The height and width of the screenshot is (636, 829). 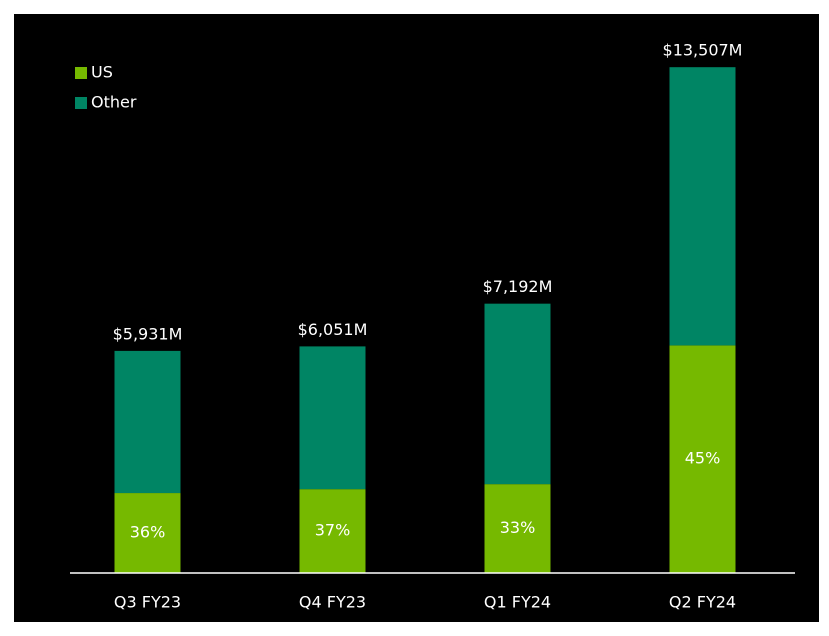 What do you see at coordinates (102, 72) in the screenshot?
I see `legend-label: US` at bounding box center [102, 72].